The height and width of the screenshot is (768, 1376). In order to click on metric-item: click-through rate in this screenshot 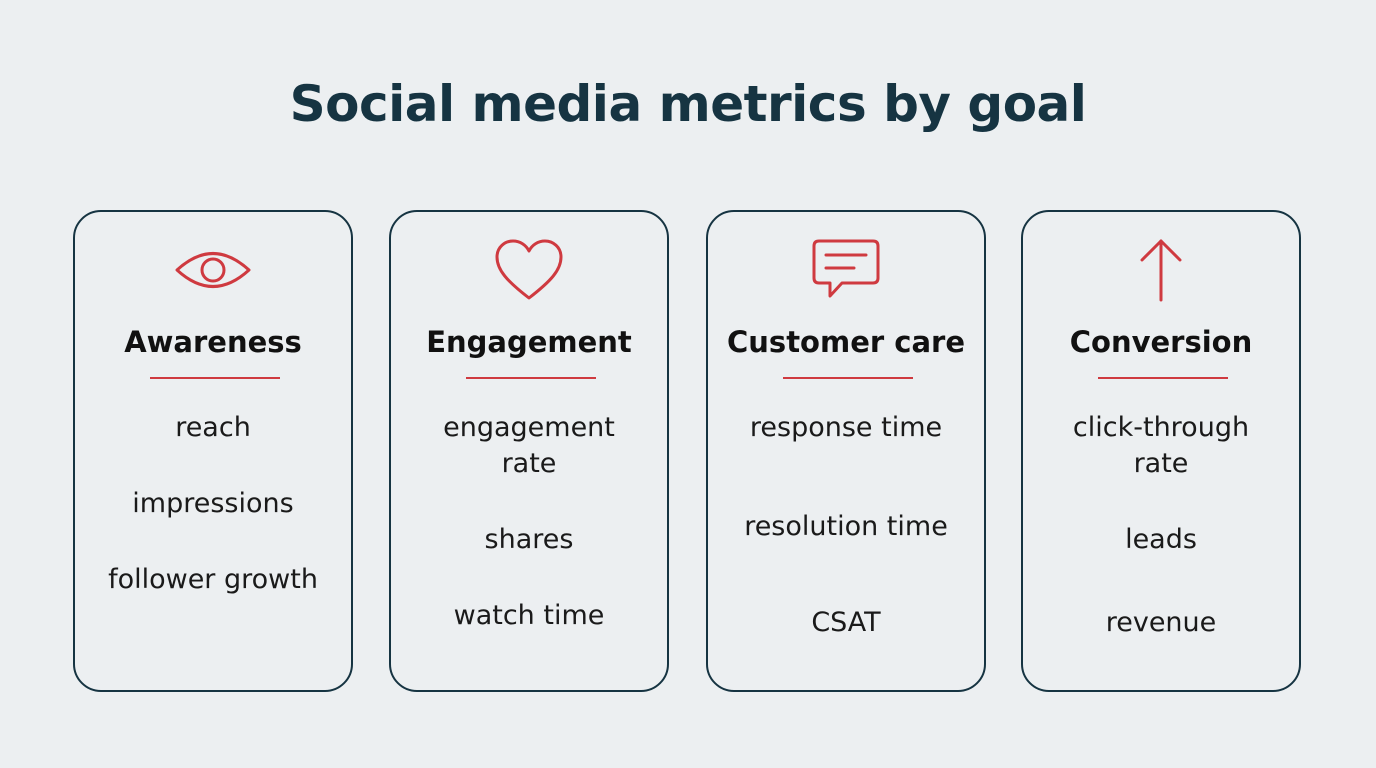, I will do `click(1161, 446)`.